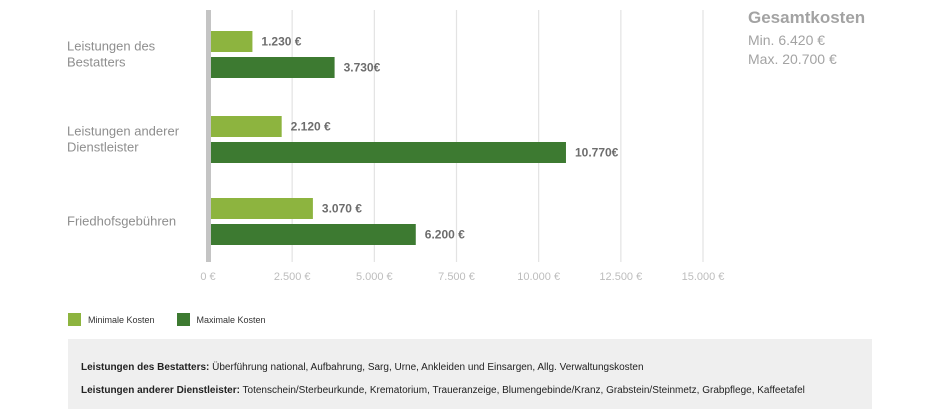  I want to click on legend-label-max: Maximale Kosten, so click(231, 319).